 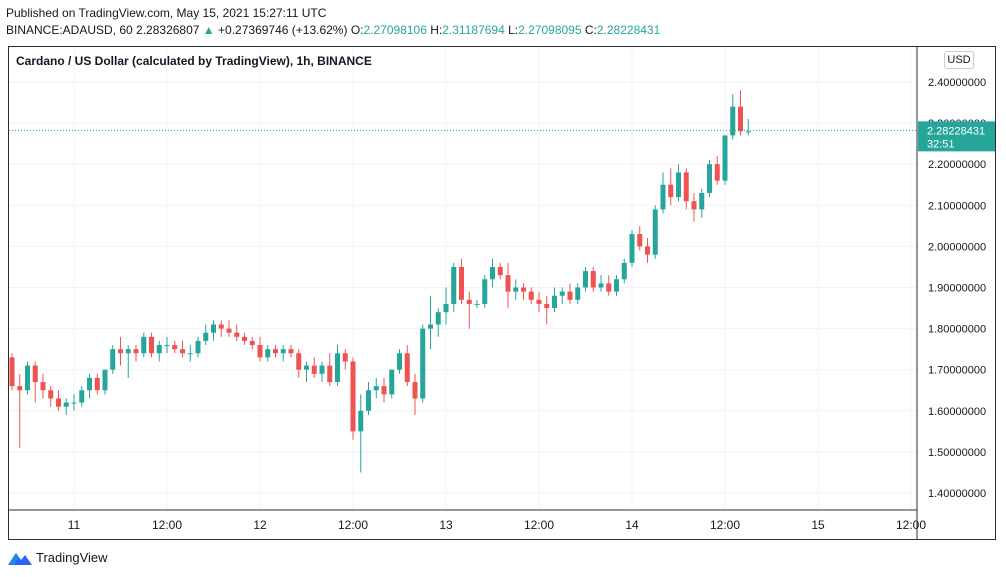 I want to click on y-tick-label: 2.40000000, so click(x=957, y=83).